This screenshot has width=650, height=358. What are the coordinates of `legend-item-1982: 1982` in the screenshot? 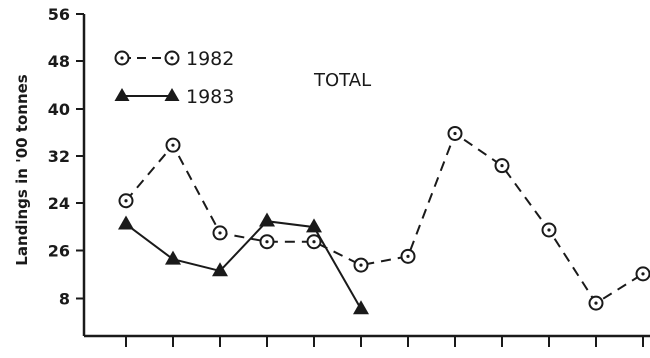 It's located at (174, 59).